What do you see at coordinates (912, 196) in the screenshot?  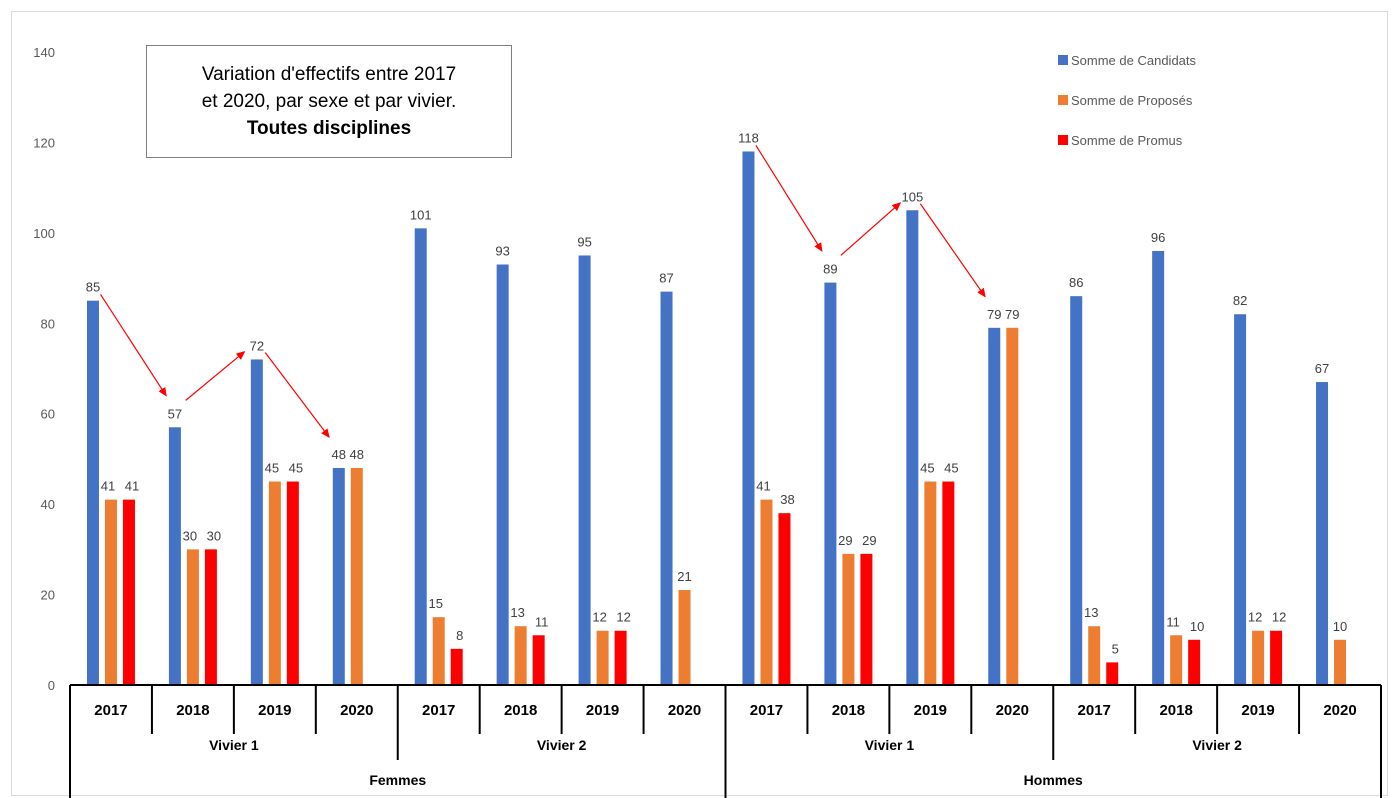 I see `data-label: 105` at bounding box center [912, 196].